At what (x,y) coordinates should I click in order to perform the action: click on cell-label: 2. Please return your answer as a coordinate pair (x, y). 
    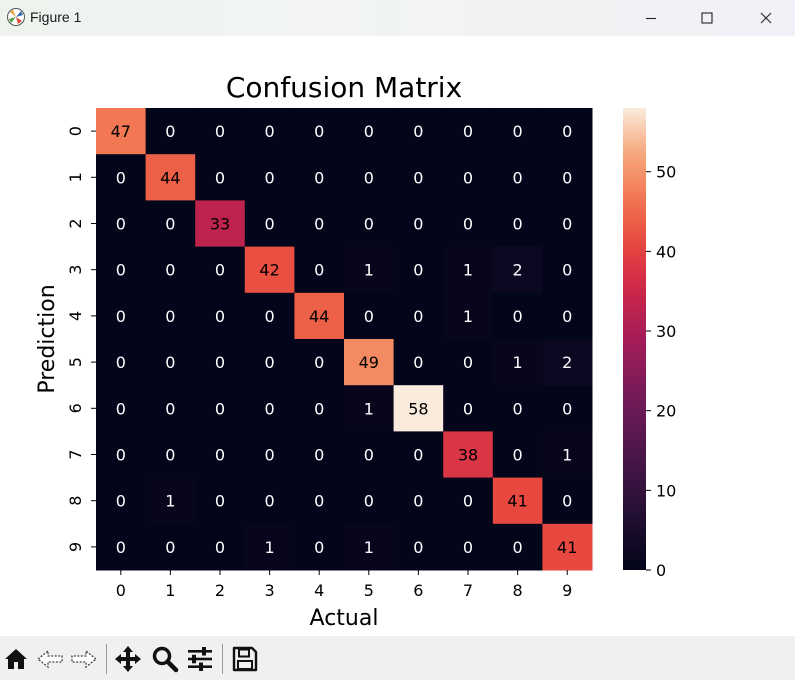
    Looking at the image, I should click on (567, 362).